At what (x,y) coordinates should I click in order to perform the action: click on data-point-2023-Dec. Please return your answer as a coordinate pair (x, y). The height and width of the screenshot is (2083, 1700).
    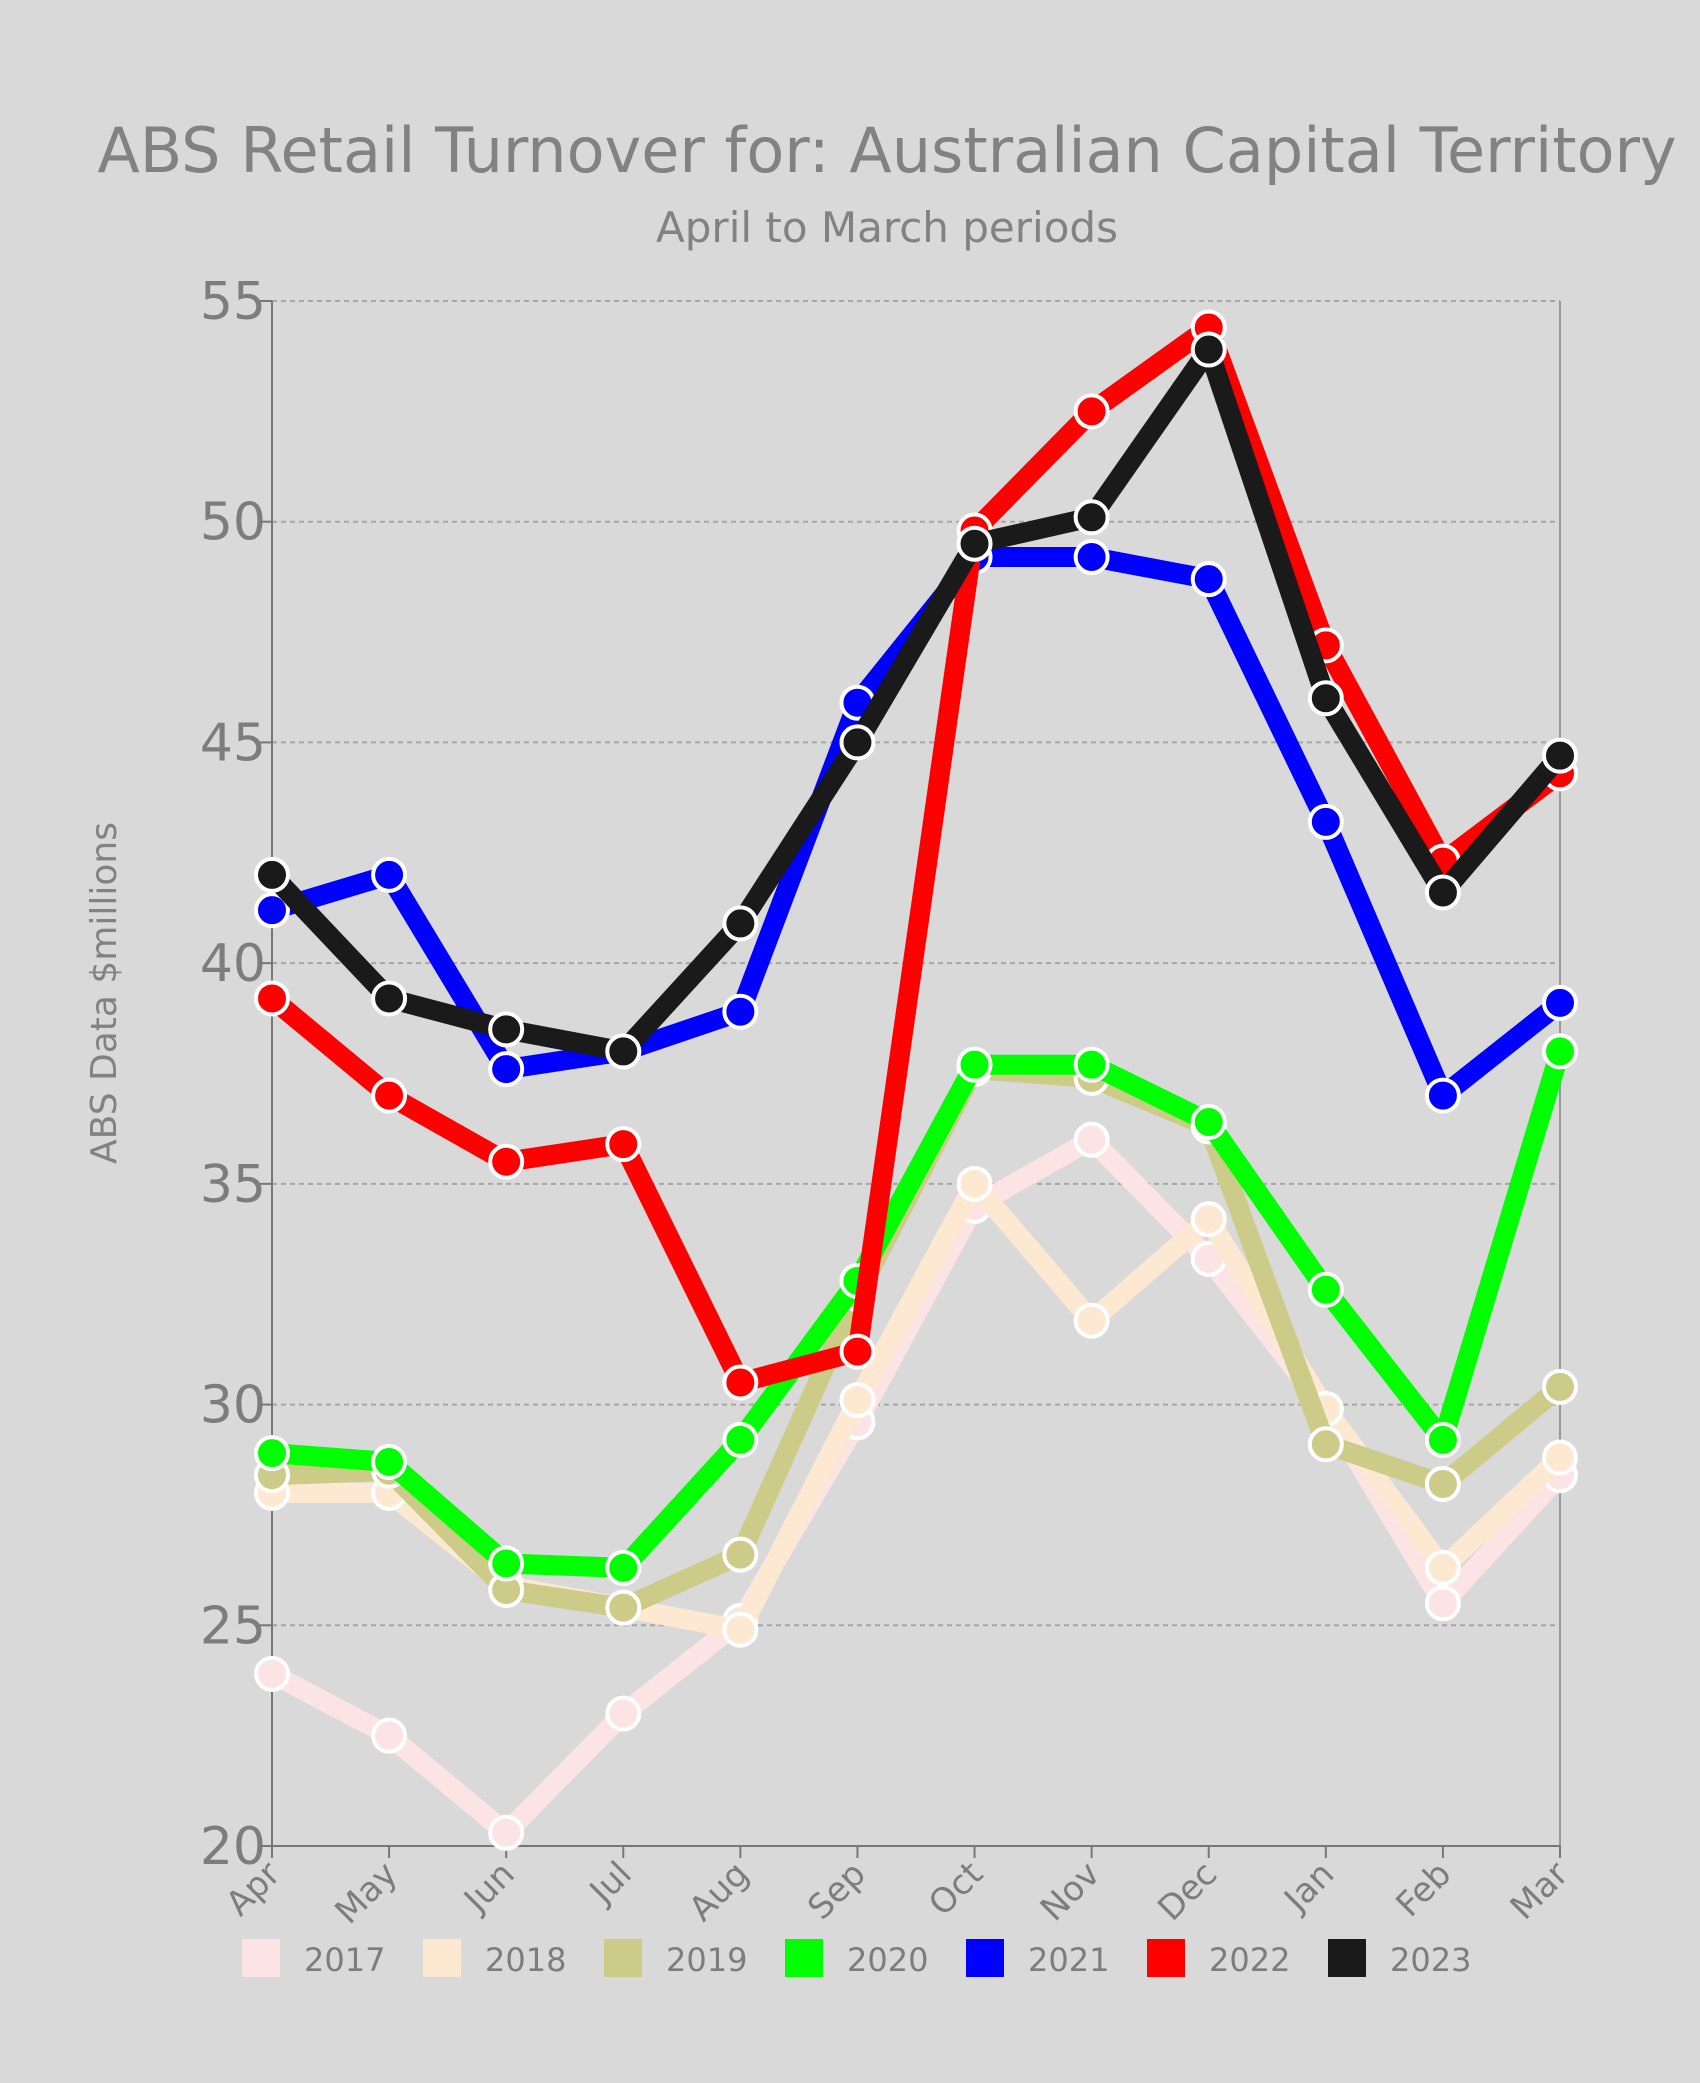
    Looking at the image, I should click on (1208, 349).